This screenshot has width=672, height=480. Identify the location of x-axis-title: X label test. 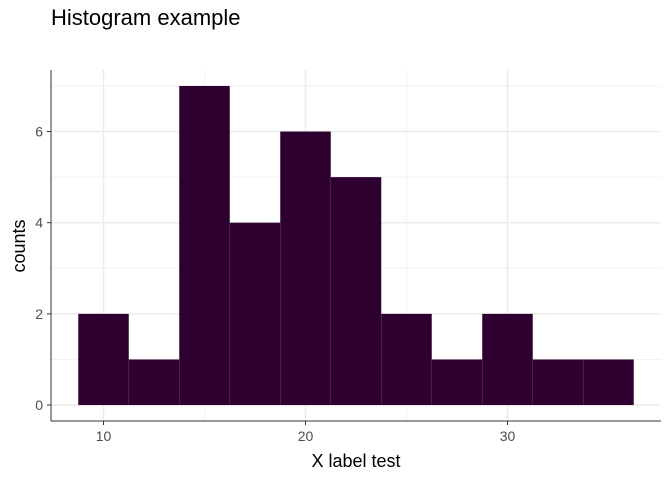
(355, 461).